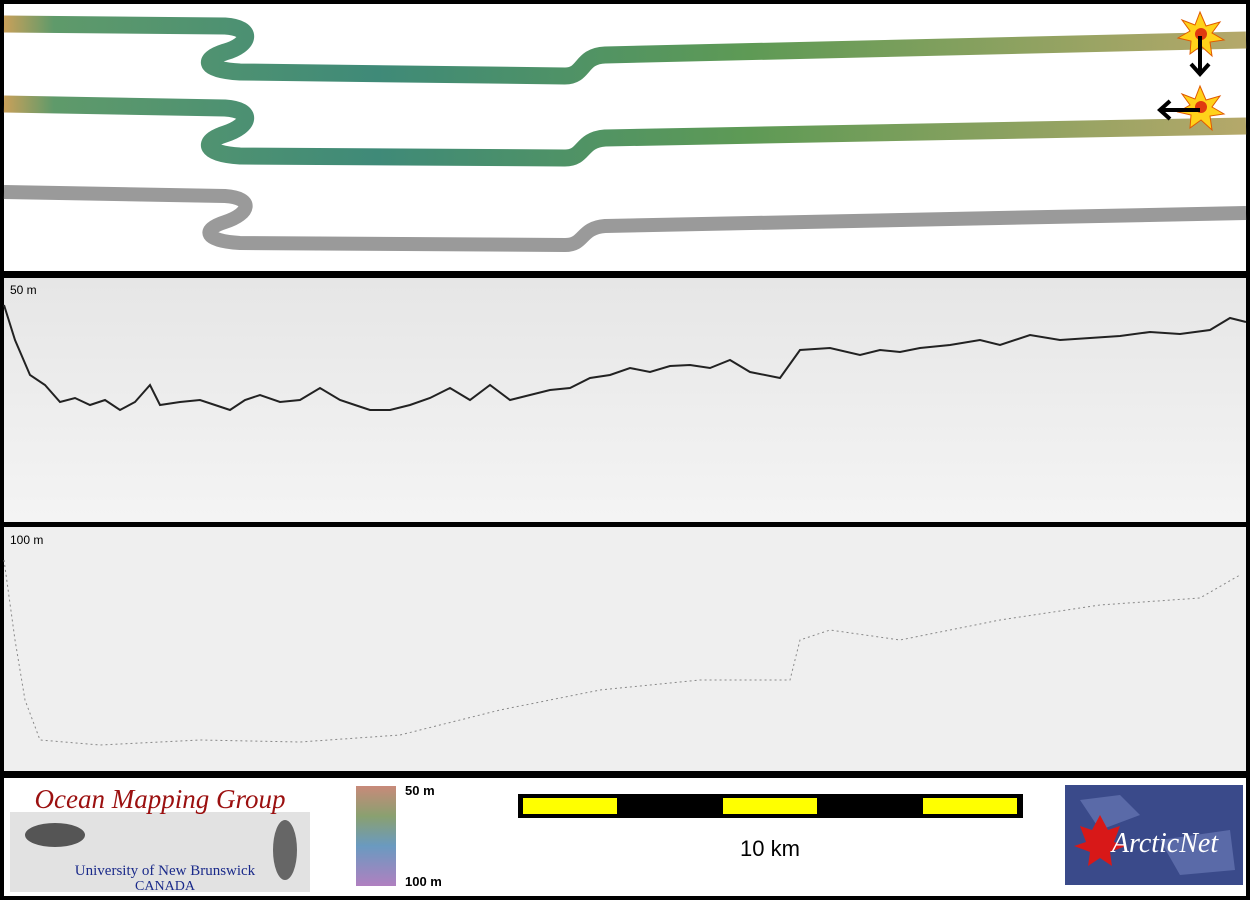 The width and height of the screenshot is (1250, 900). Describe the element at coordinates (160, 799) in the screenshot. I see `logo-title: Ocean Mapping Group` at that location.